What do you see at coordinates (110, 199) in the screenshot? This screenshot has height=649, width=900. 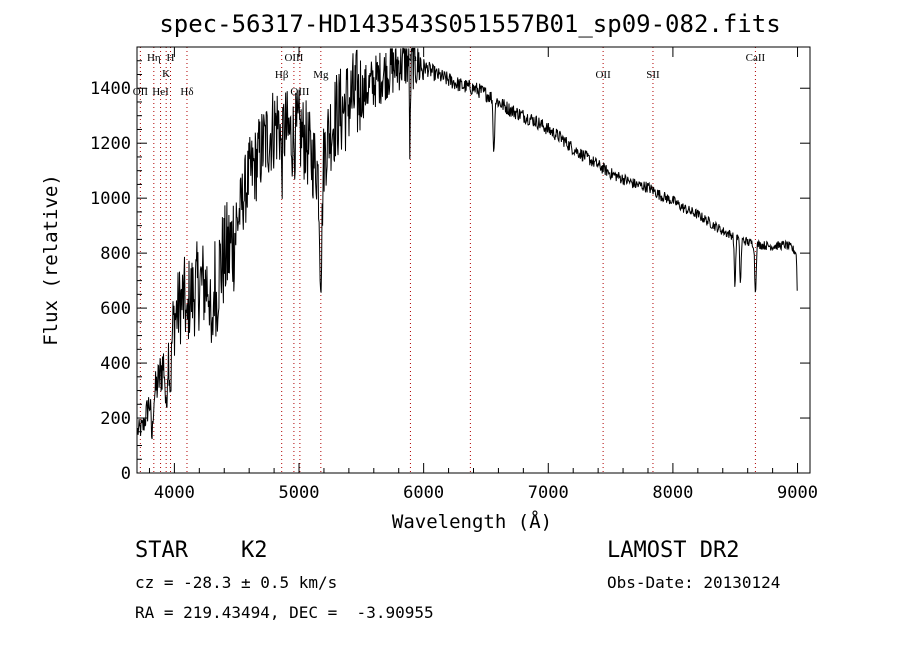 I see `y-tick-label: 1000` at bounding box center [110, 199].